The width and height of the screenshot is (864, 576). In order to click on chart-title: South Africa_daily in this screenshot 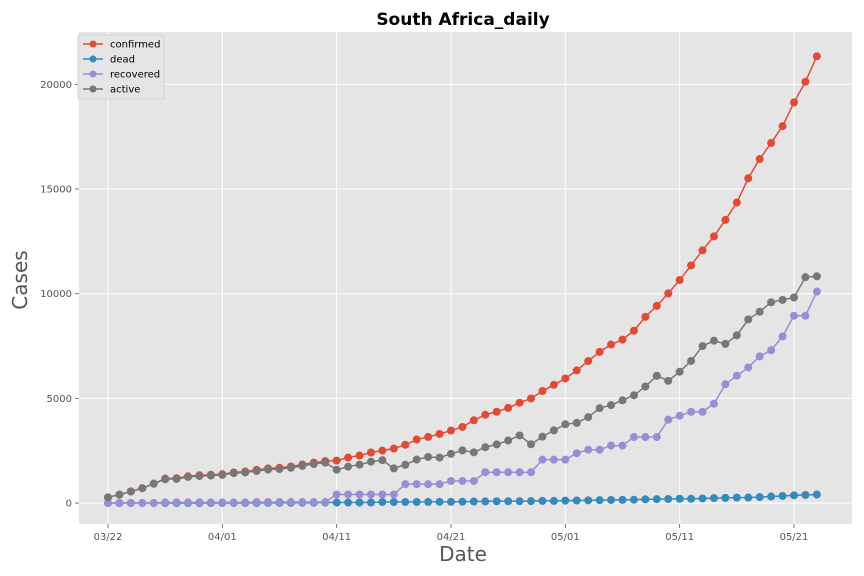, I will do `click(462, 20)`.